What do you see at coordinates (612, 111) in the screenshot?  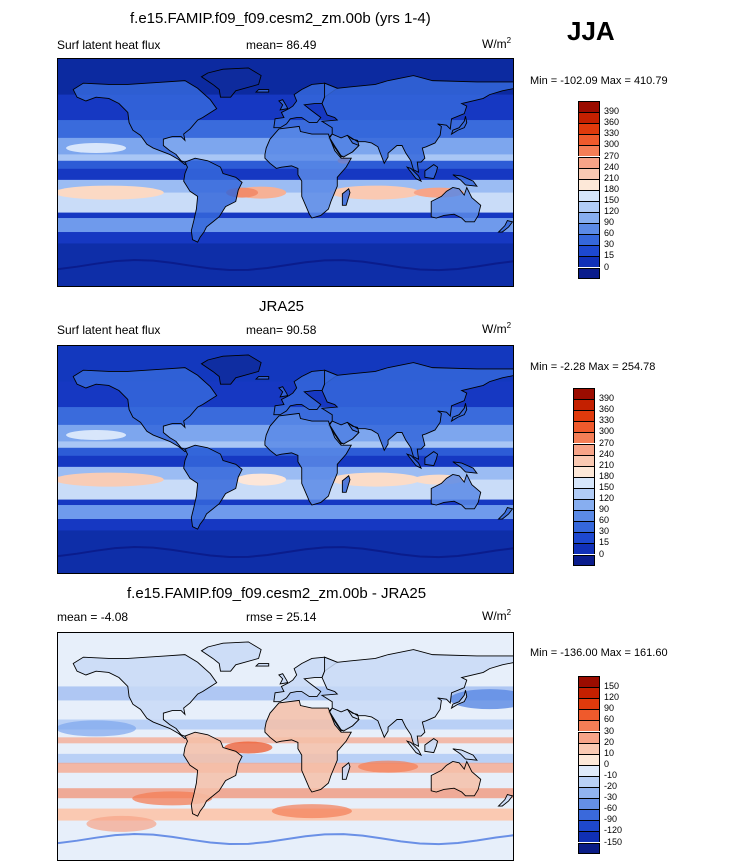 I see `panel1-colorbar-tick-label: 390` at bounding box center [612, 111].